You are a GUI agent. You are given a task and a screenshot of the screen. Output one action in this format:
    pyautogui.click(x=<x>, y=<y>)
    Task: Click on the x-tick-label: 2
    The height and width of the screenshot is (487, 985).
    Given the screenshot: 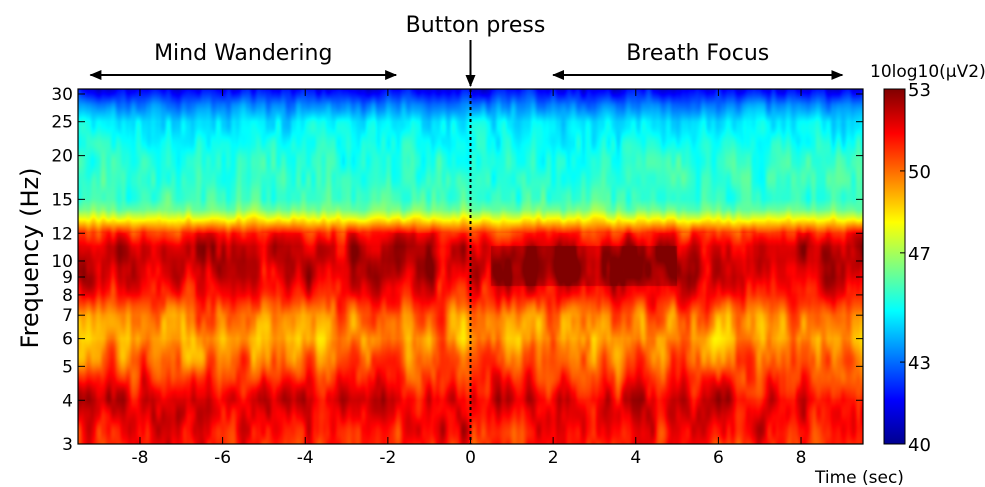 What is the action you would take?
    pyautogui.click(x=553, y=458)
    